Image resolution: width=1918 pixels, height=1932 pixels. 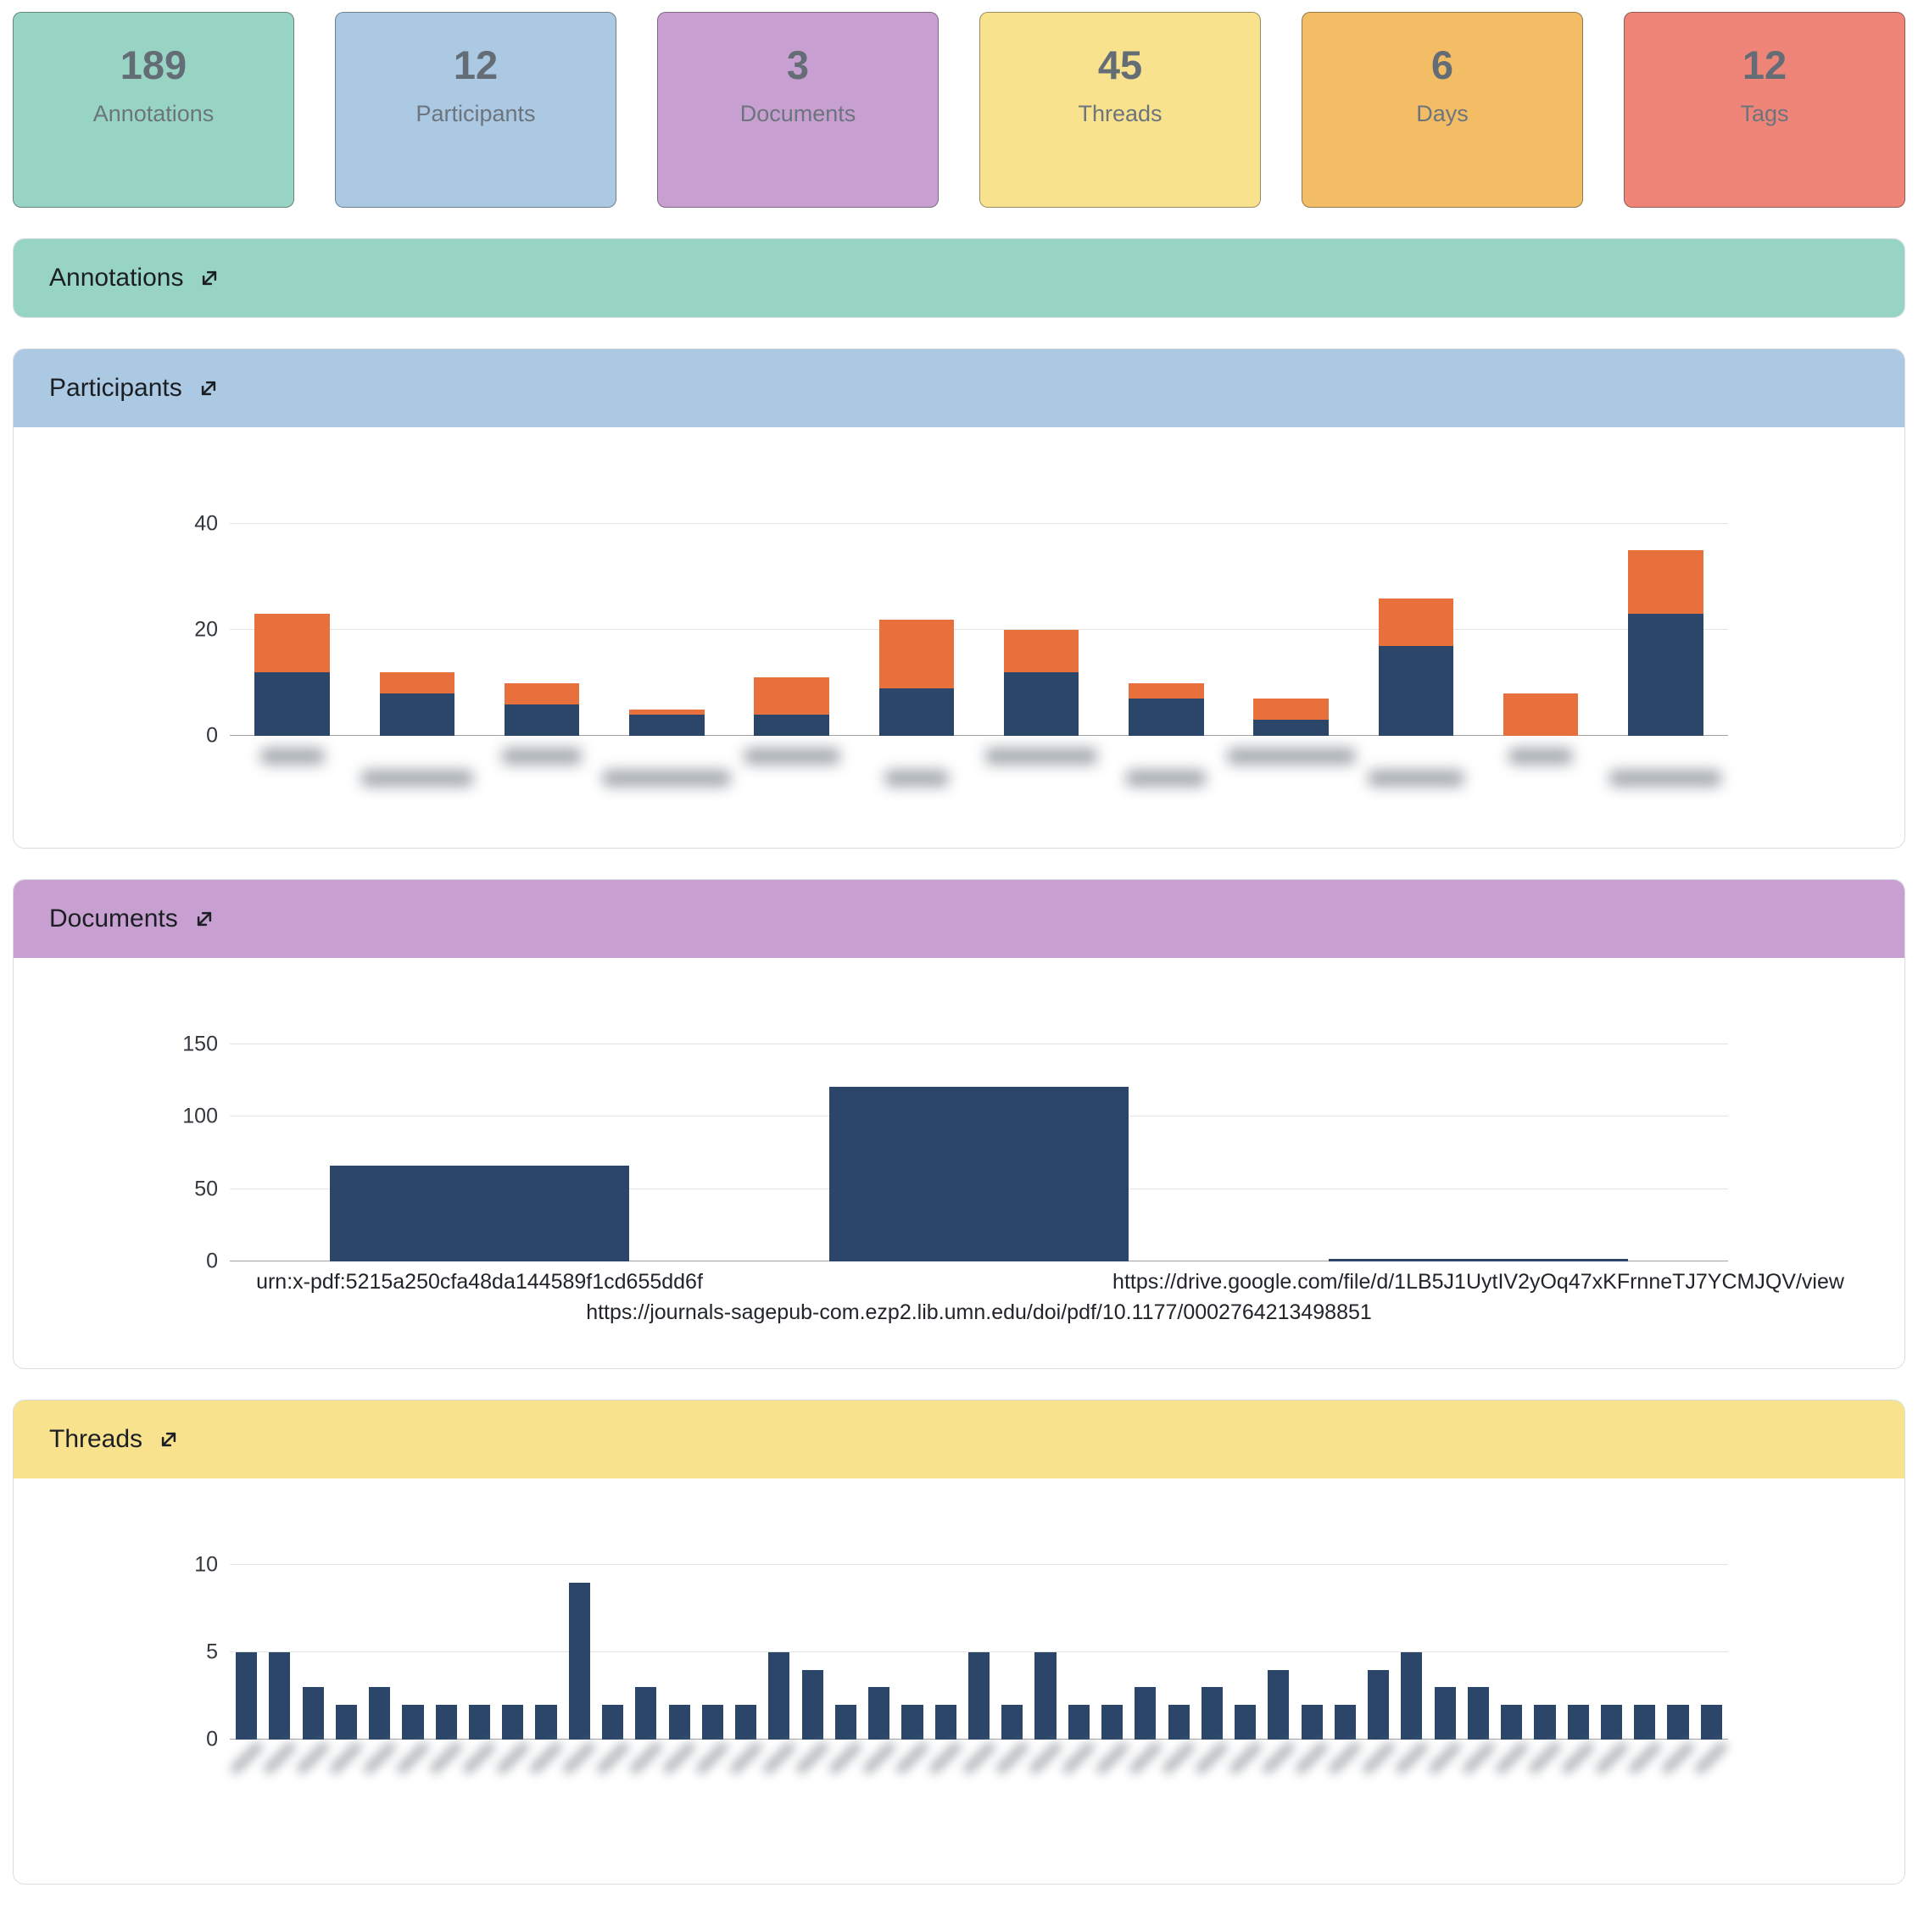 I want to click on y-axis-tick: 5, so click(x=212, y=1652).